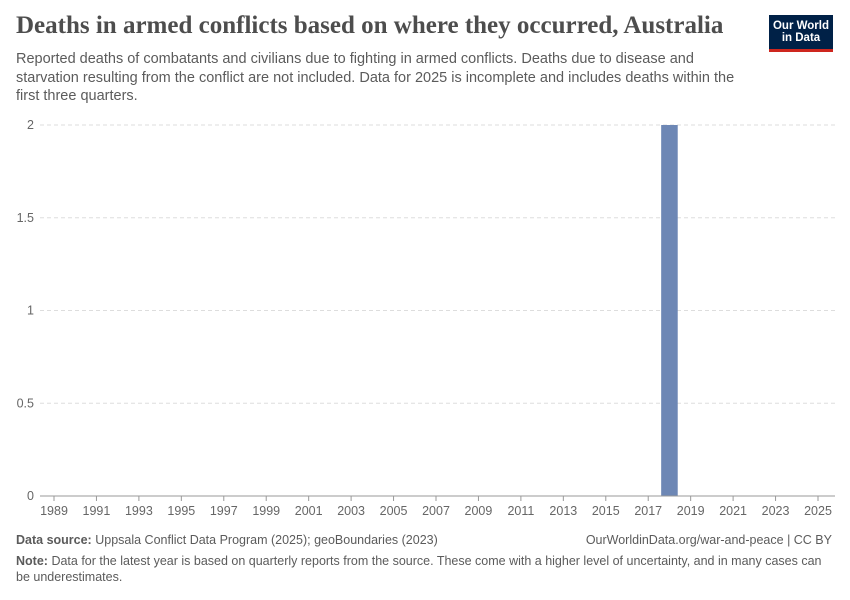 The width and height of the screenshot is (850, 600). I want to click on owid-logo: Our World in Data, so click(801, 33).